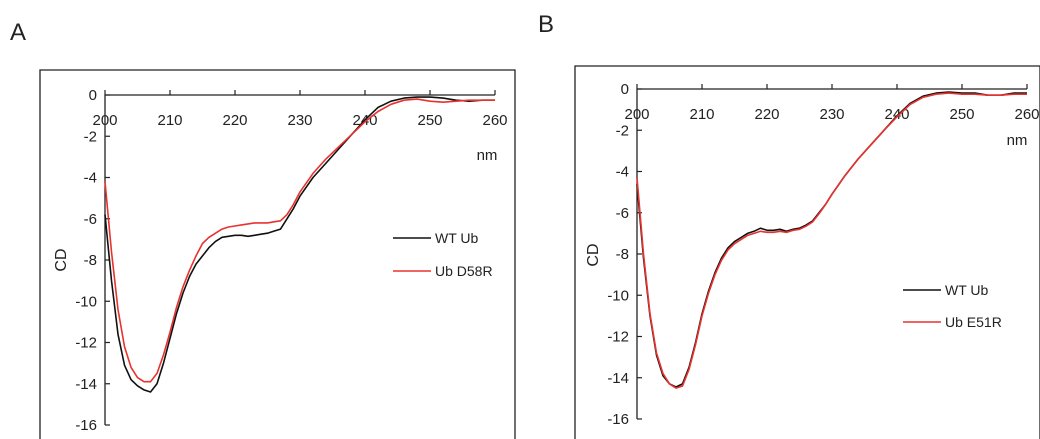 The image size is (1040, 439). Describe the element at coordinates (464, 271) in the screenshot. I see `legend-label: Ub D58R` at that location.